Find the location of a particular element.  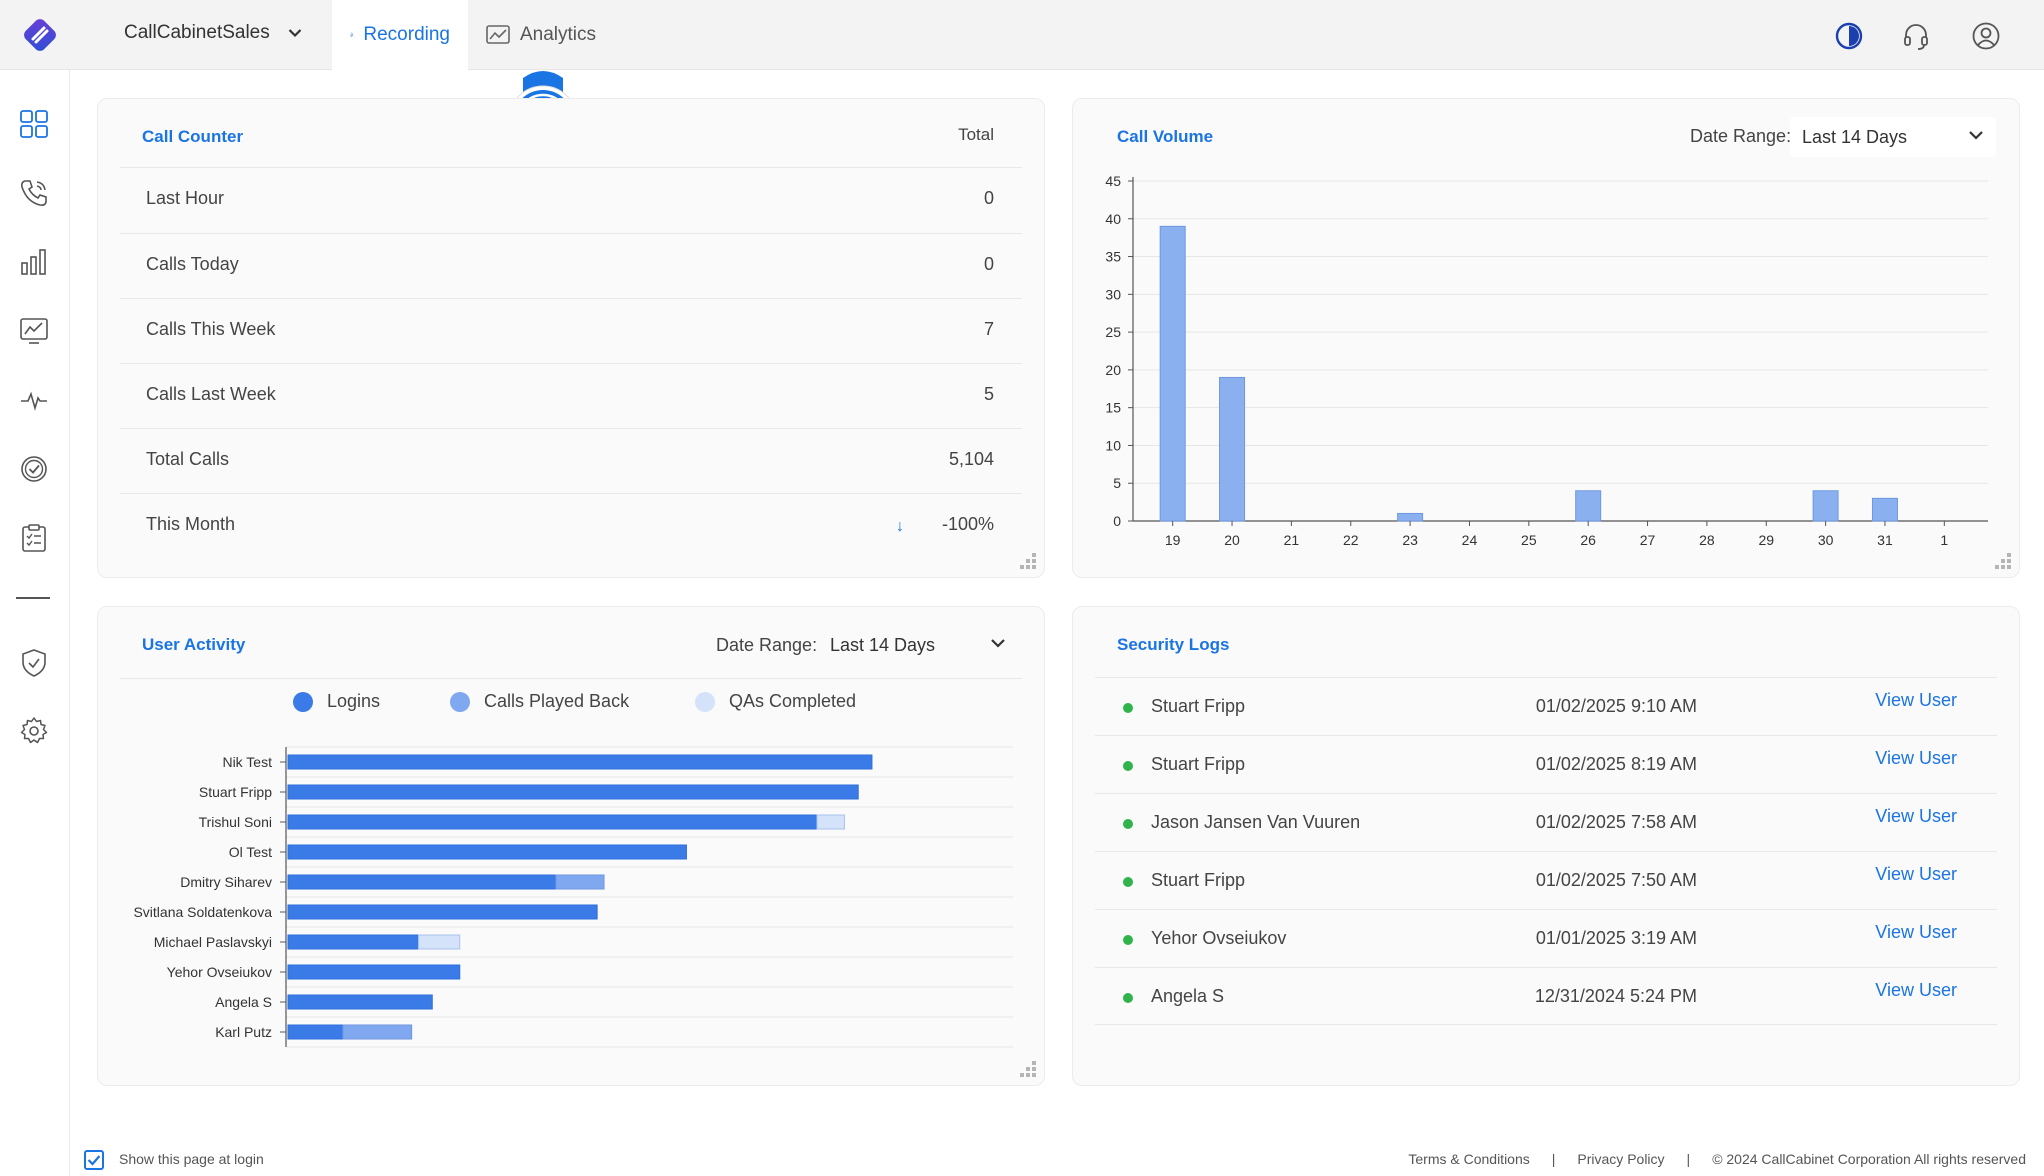

security-log-time: 01/02/2025 7:58 AM is located at coordinates (1616, 822).